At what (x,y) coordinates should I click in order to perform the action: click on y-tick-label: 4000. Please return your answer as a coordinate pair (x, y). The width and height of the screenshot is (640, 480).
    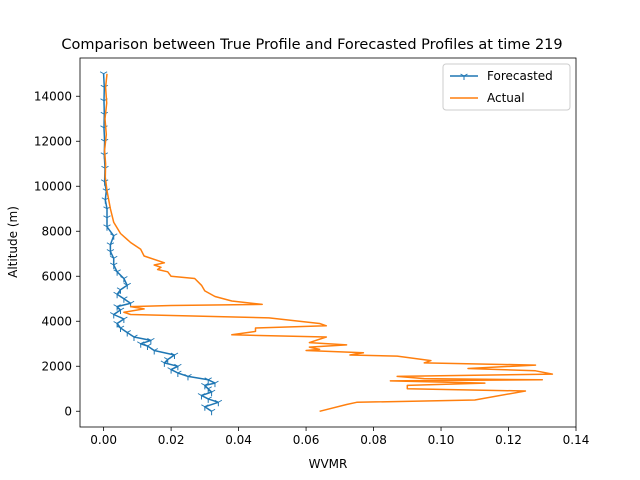
    Looking at the image, I should click on (56, 321).